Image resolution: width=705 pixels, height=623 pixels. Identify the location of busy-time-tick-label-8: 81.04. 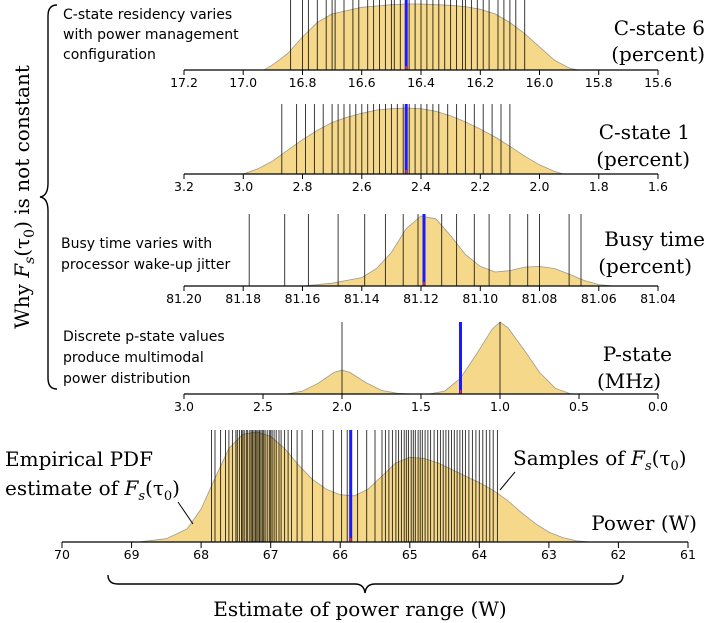
(658, 298).